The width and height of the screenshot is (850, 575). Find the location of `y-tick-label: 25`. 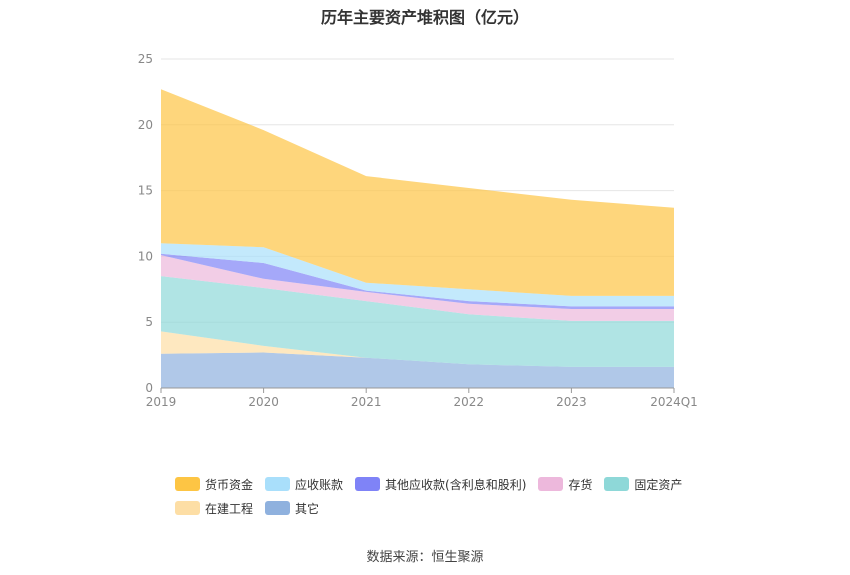

y-tick-label: 25 is located at coordinates (145, 59).